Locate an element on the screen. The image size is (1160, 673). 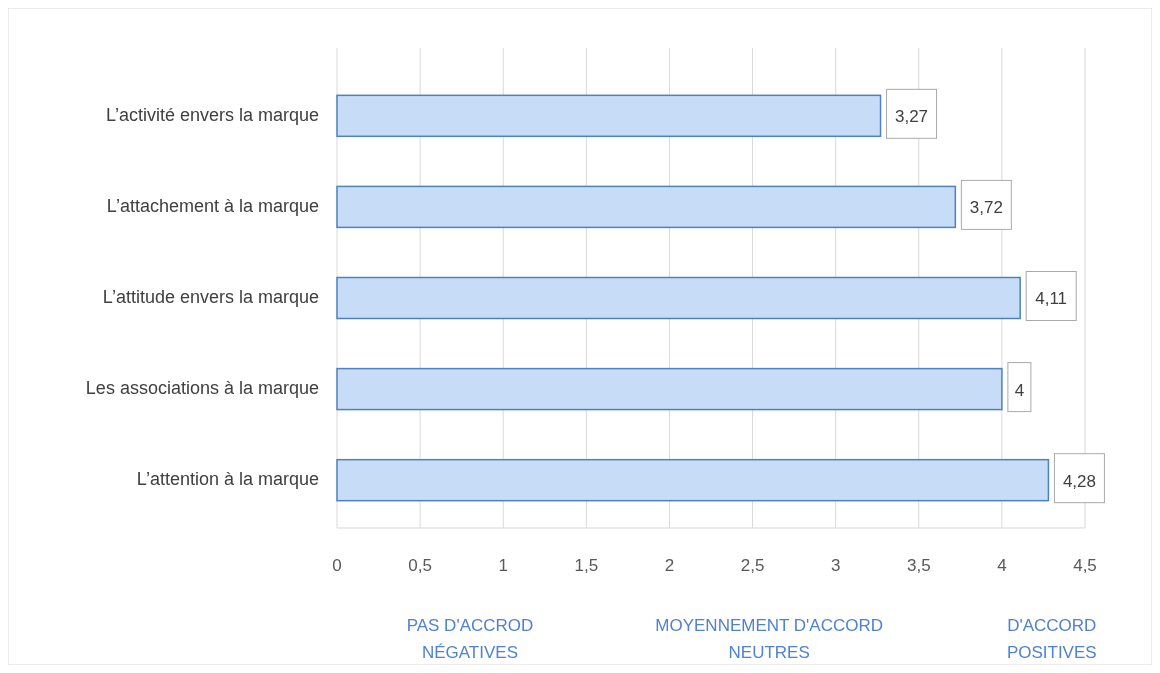
y-tick-label: L’attachement à la marque is located at coordinates (212, 205).